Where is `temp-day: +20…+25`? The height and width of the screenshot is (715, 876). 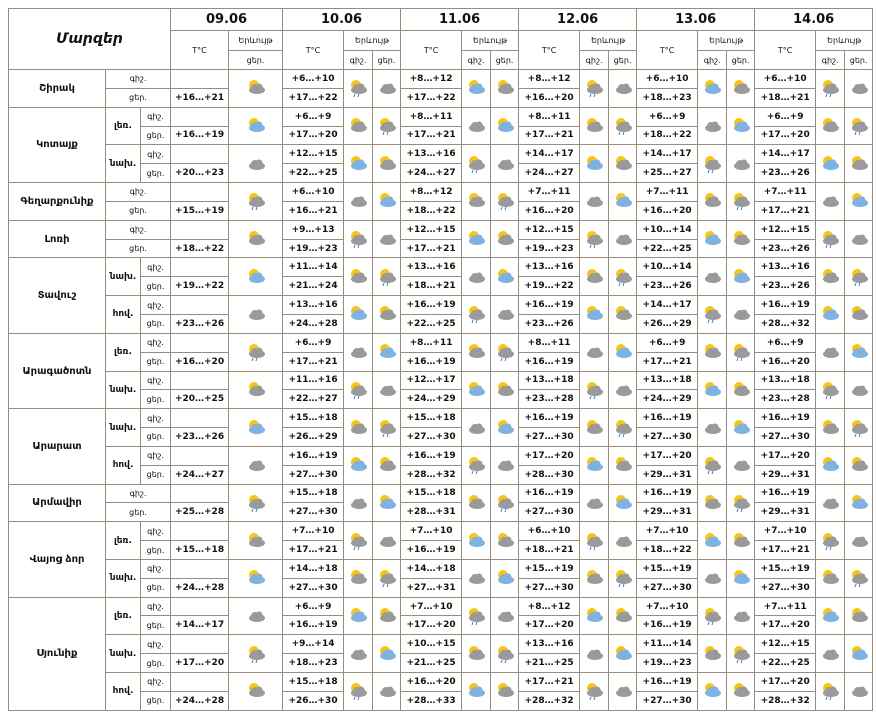 temp-day: +20…+25 is located at coordinates (200, 399).